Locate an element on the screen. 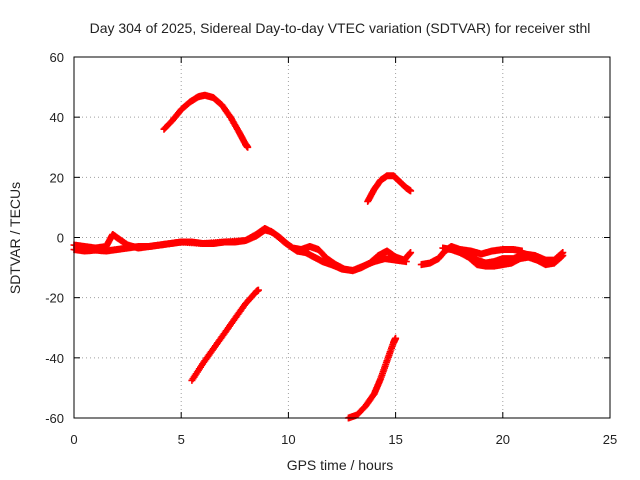 Image resolution: width=640 pixels, height=480 pixels. x-tick-label: 25 is located at coordinates (610, 439).